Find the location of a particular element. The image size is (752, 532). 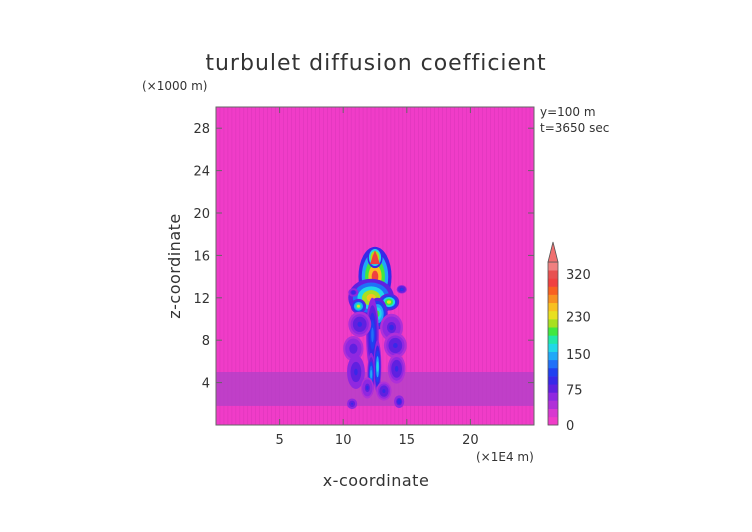

y-tick-label: 16 is located at coordinates (201, 256).